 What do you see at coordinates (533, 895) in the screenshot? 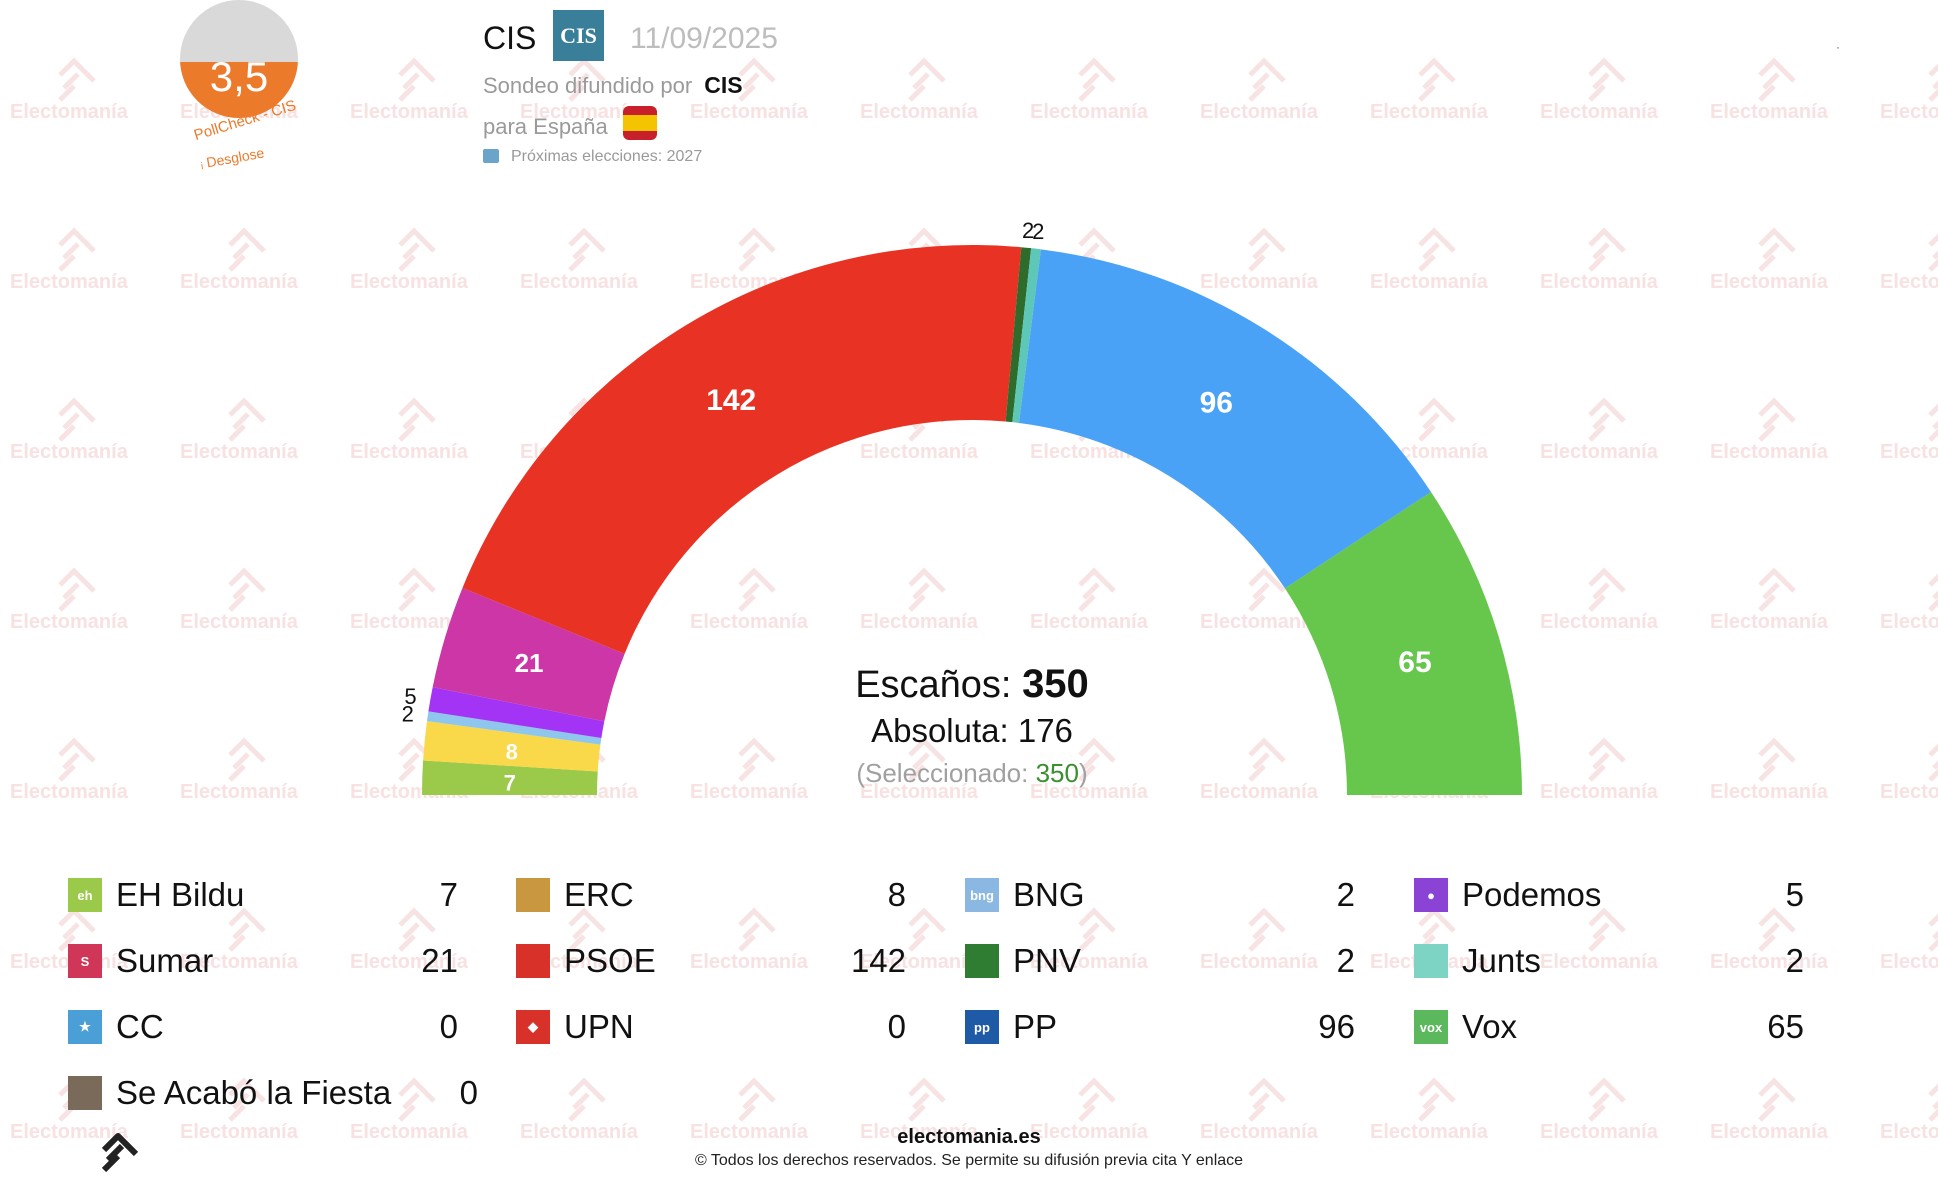
I see `erc-icon` at bounding box center [533, 895].